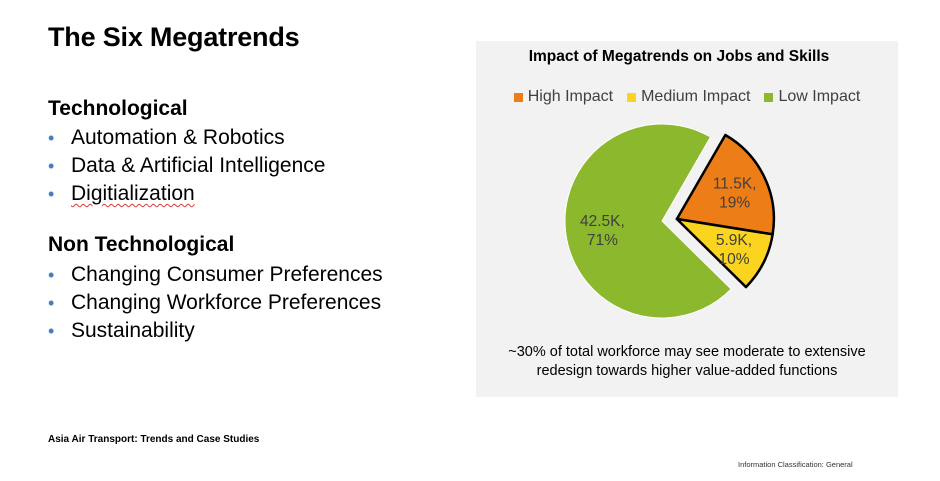 The height and width of the screenshot is (481, 940). Describe the element at coordinates (733, 259) in the screenshot. I see `pie-percent-label: 10%` at that location.